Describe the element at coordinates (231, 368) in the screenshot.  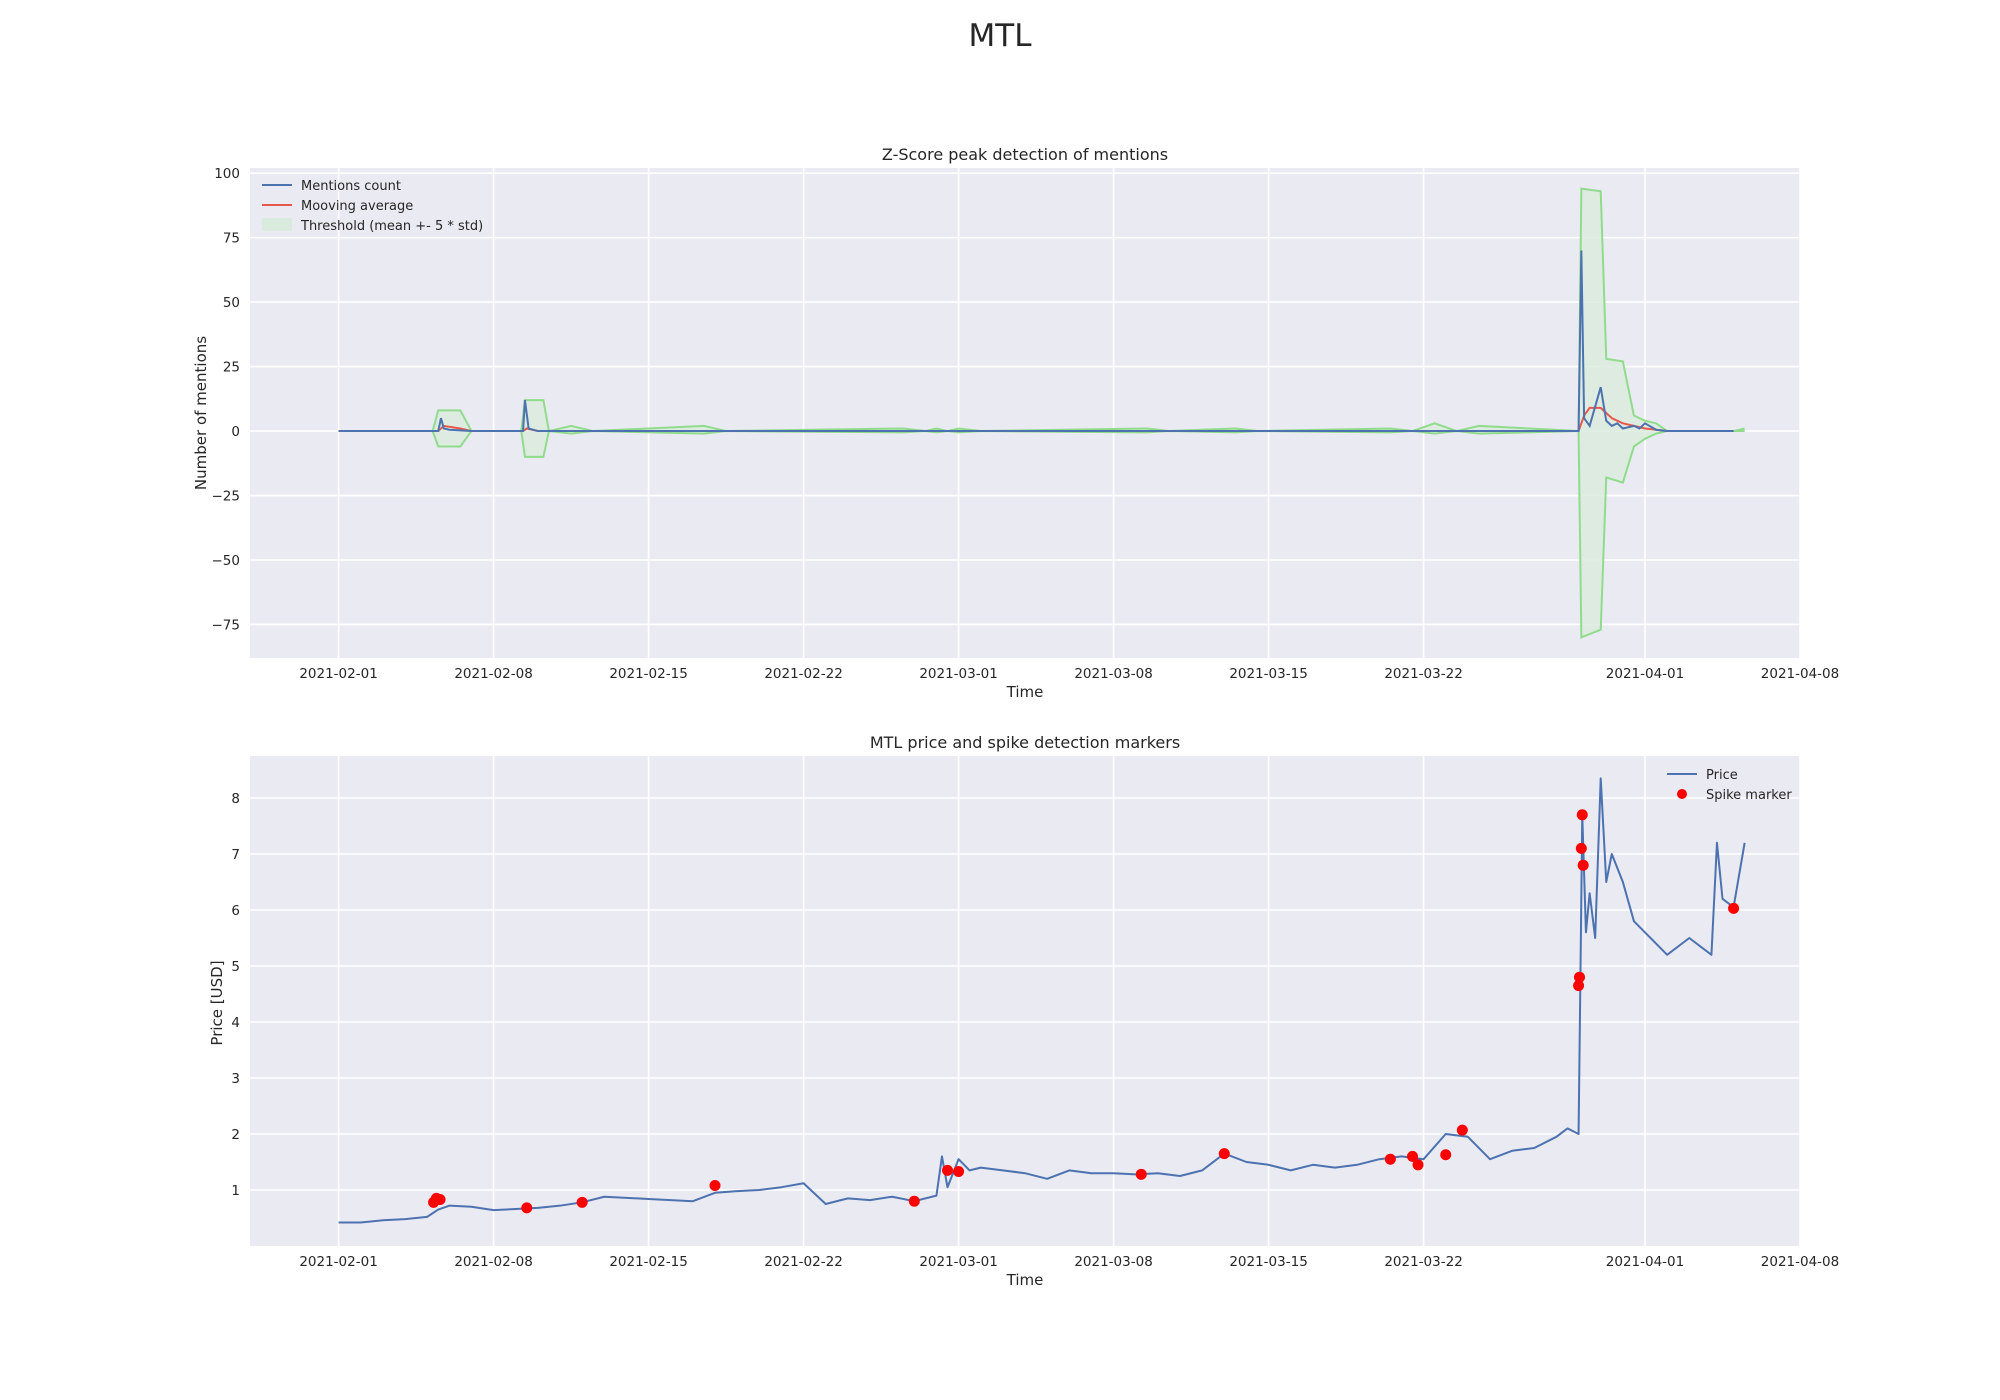
I see `y-tick-label: 25` at that location.